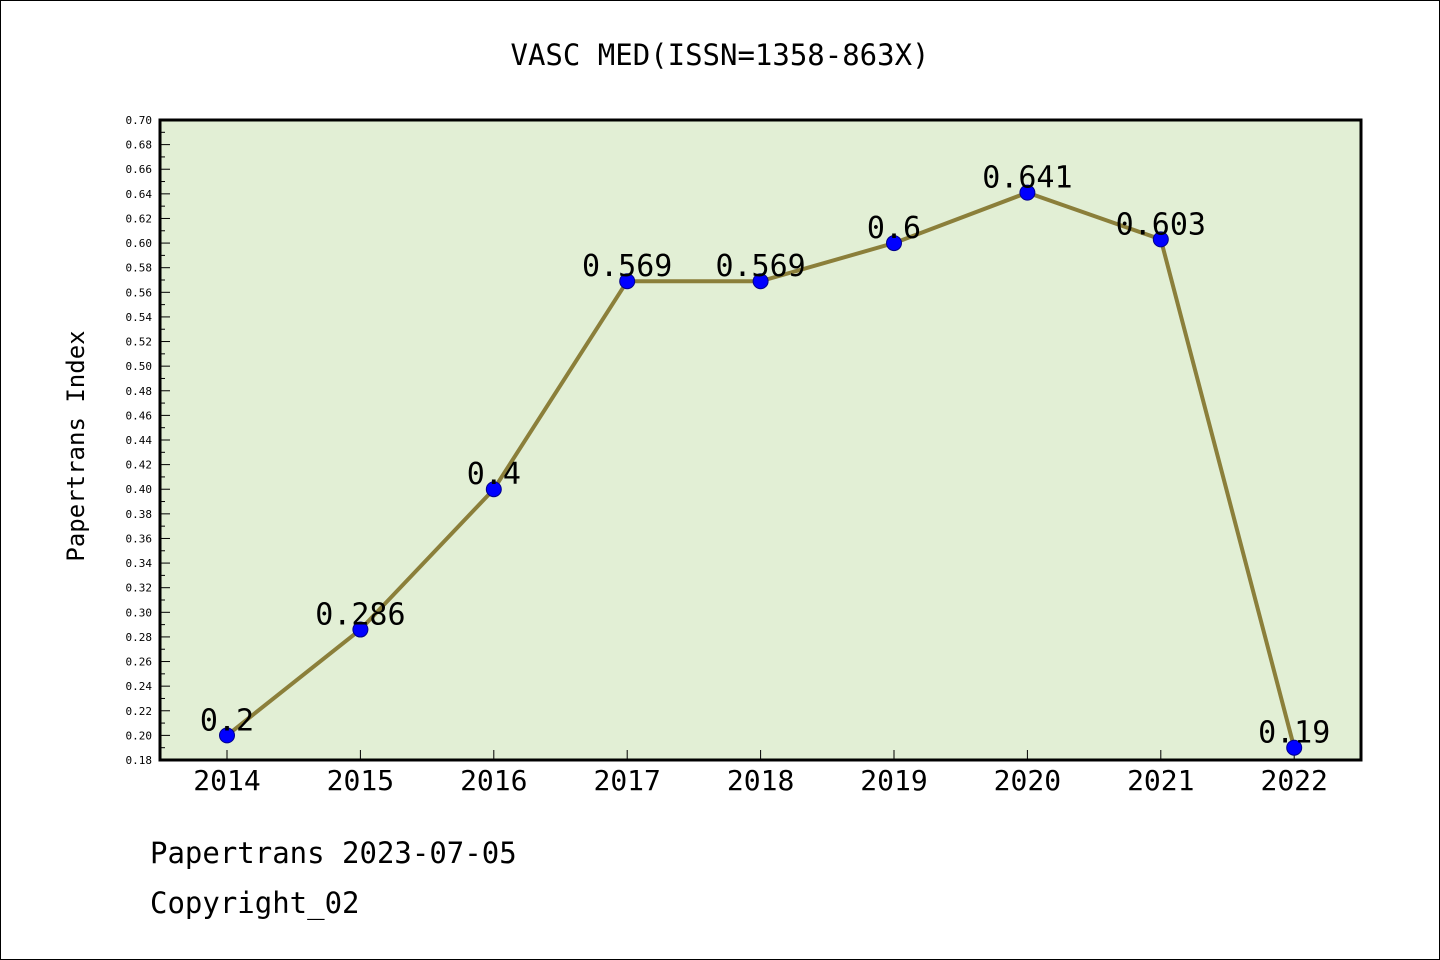 The height and width of the screenshot is (960, 1440). I want to click on y-tick-label: 0.24, so click(139, 686).